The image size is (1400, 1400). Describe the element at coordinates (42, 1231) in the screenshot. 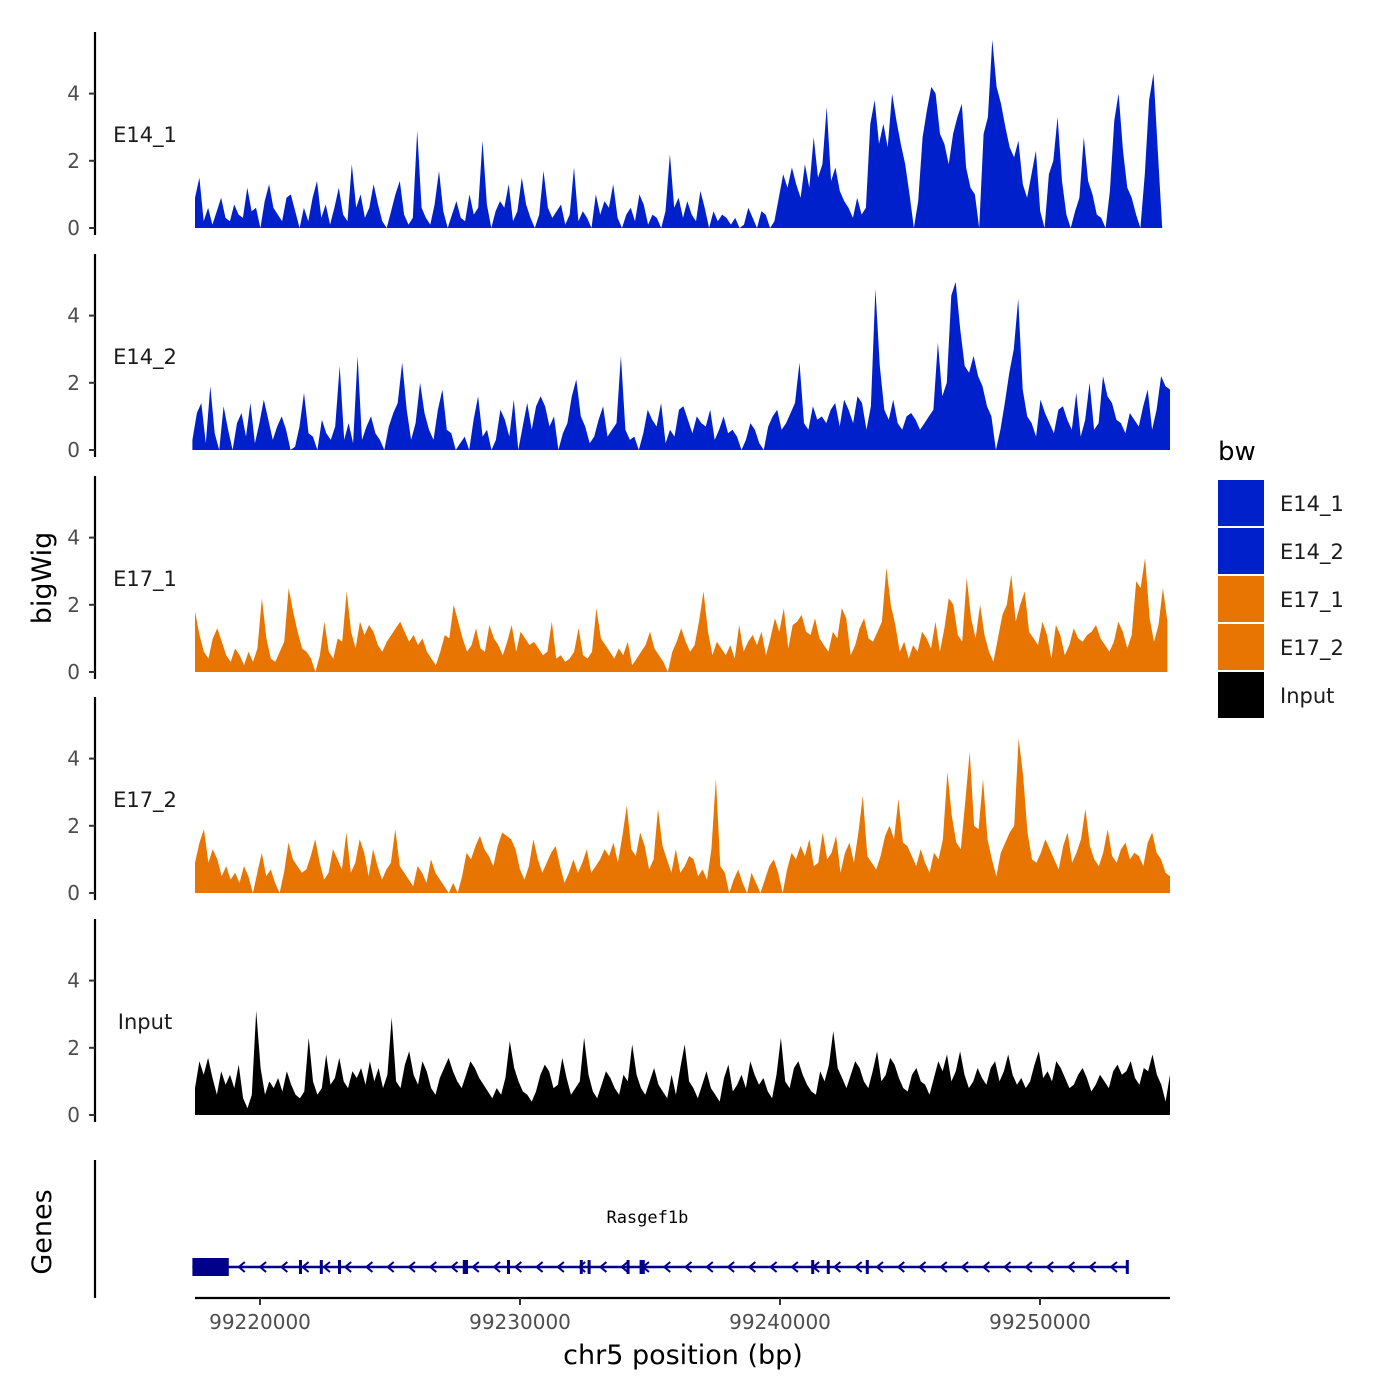

I see `gene-track-title: Genes` at that location.